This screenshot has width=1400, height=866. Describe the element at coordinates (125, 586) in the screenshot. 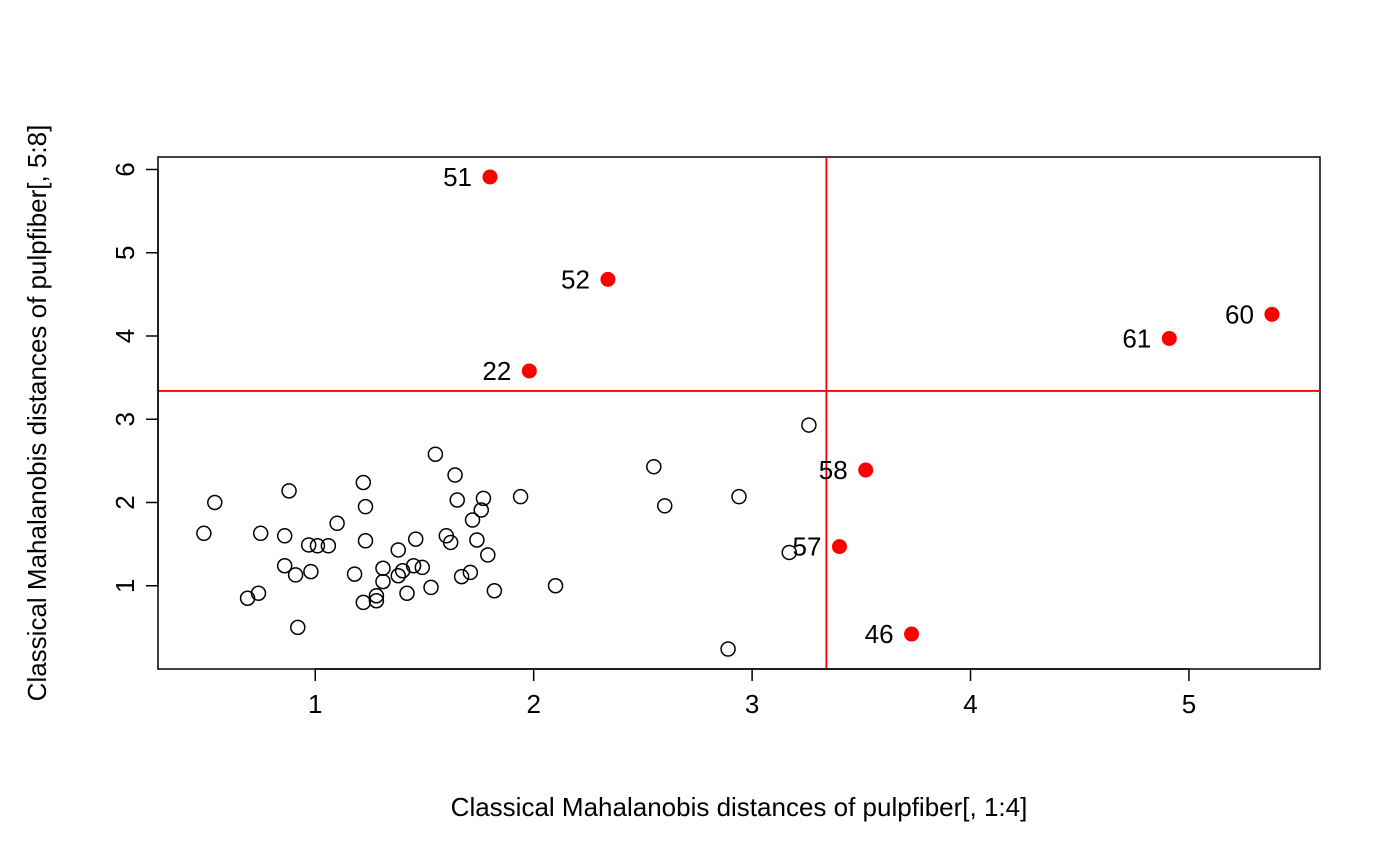

I see `y-tick-label: 1` at that location.